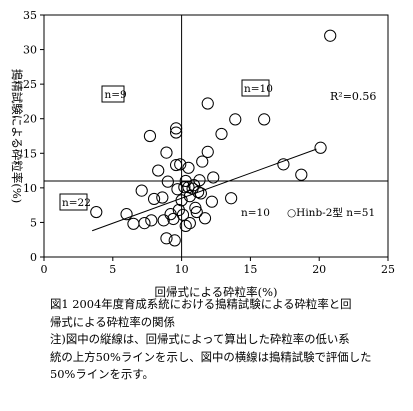 This screenshot has width=413, height=411. I want to click on region-label-upper-left: n=9, so click(116, 95).